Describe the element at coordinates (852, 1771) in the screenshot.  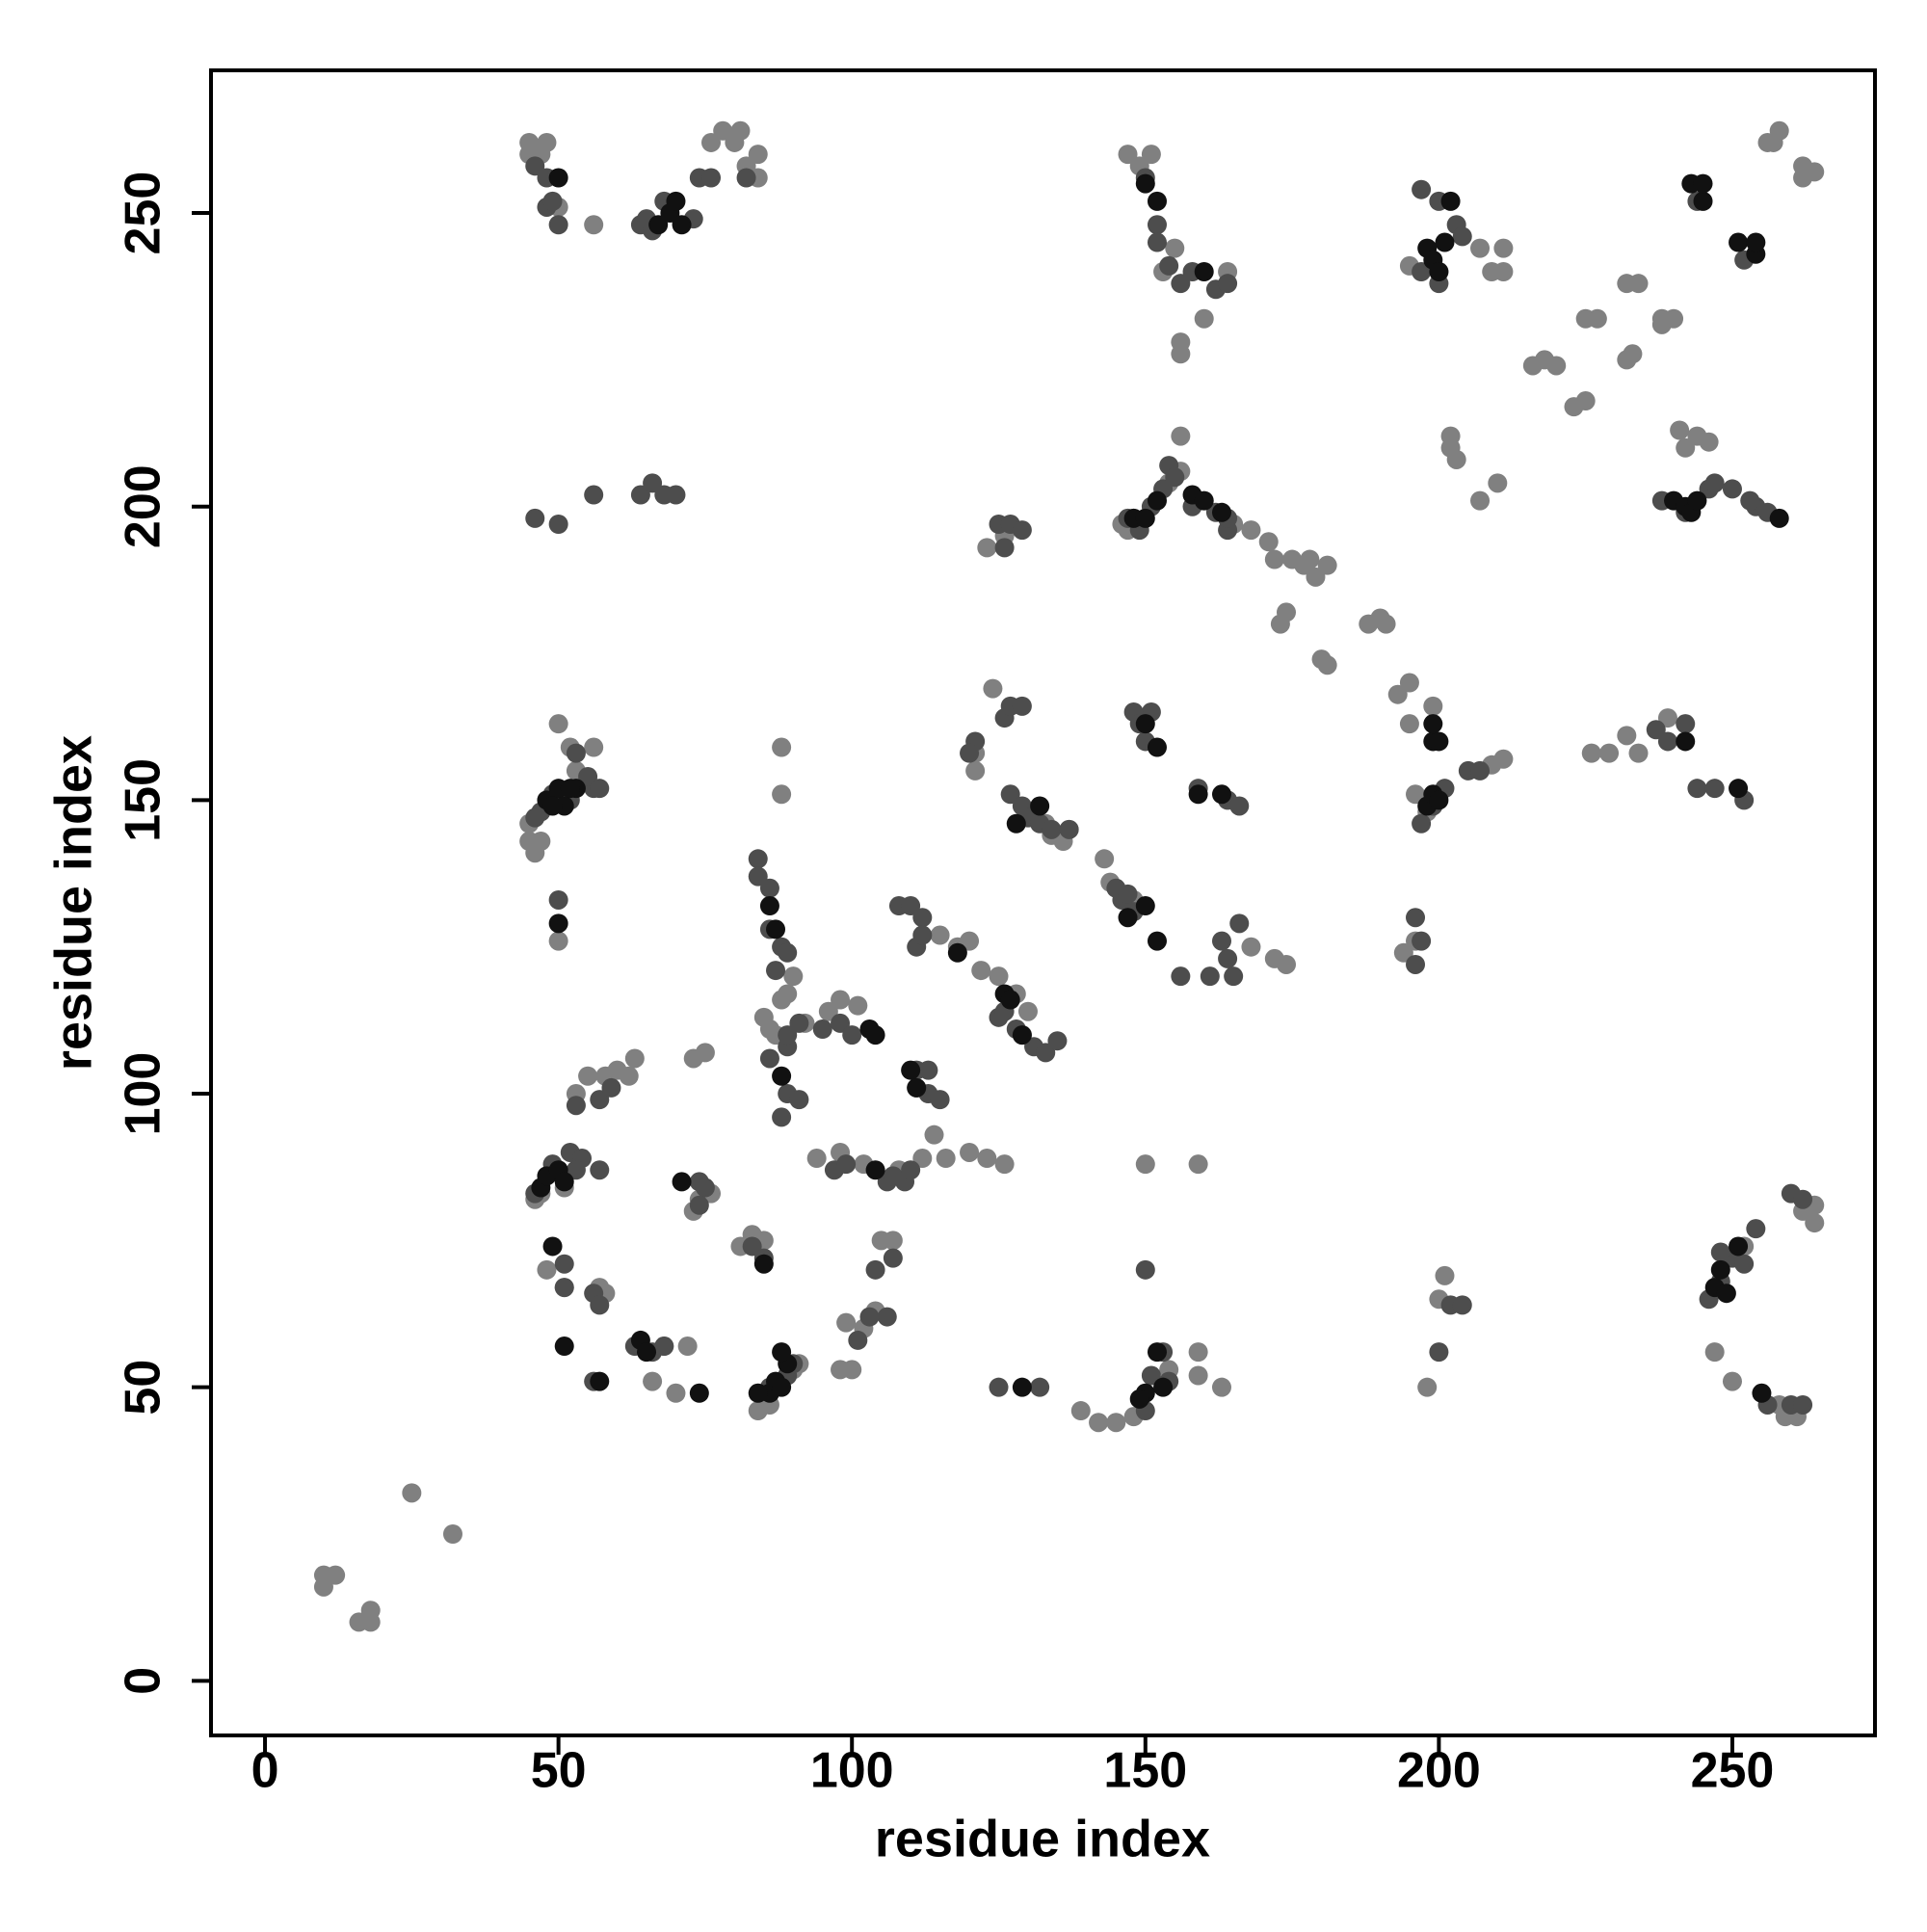
I see `x-tick-label: 100` at that location.